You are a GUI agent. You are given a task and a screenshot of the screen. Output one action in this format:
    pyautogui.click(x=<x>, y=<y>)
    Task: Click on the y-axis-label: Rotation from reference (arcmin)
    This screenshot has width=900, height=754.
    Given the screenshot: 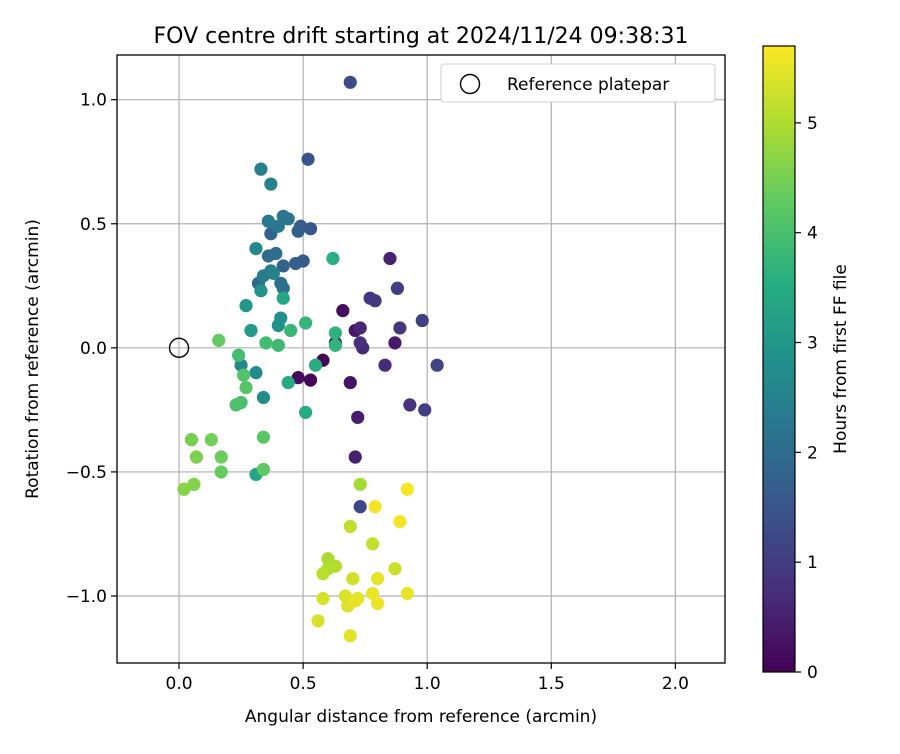 What is the action you would take?
    pyautogui.click(x=33, y=359)
    